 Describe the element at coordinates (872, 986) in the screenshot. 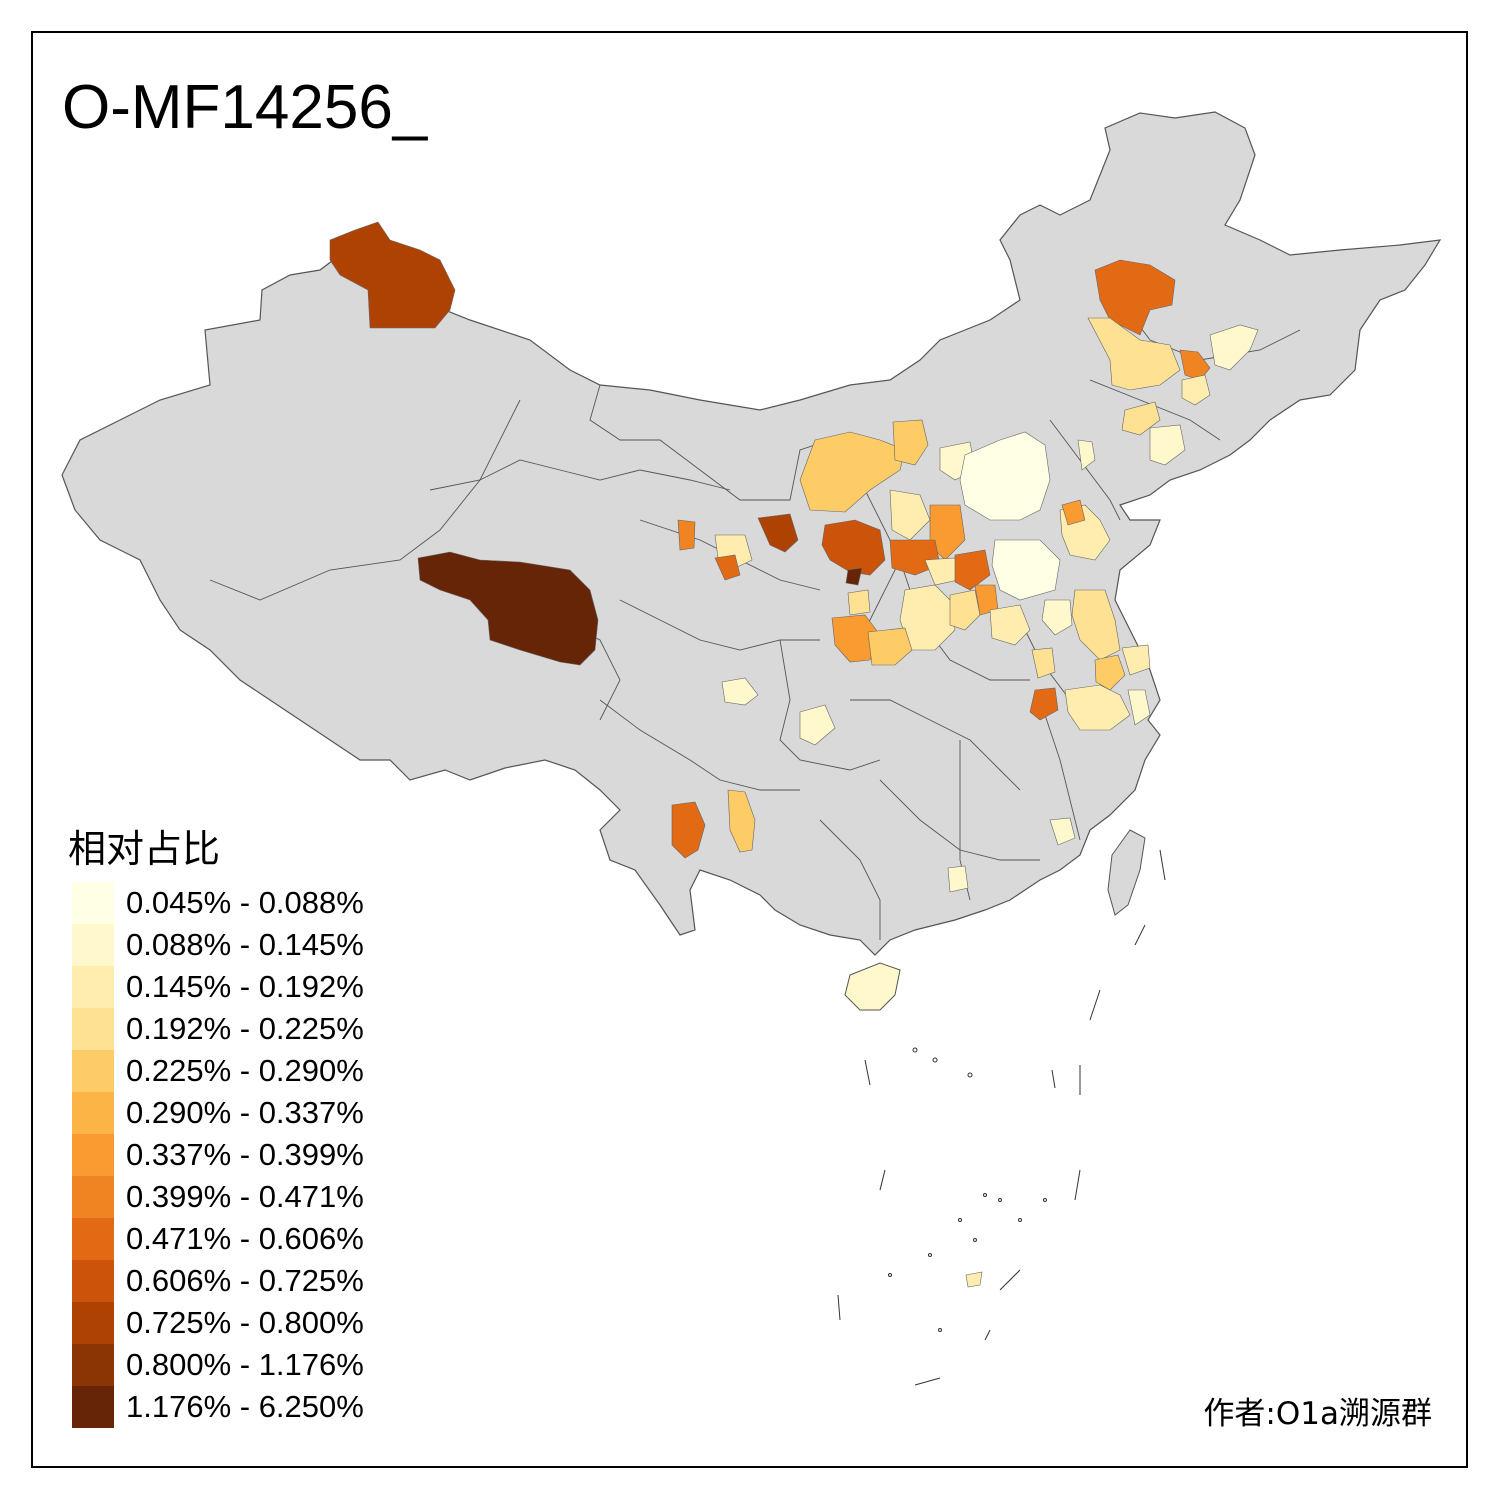

I see `hainan-island` at that location.